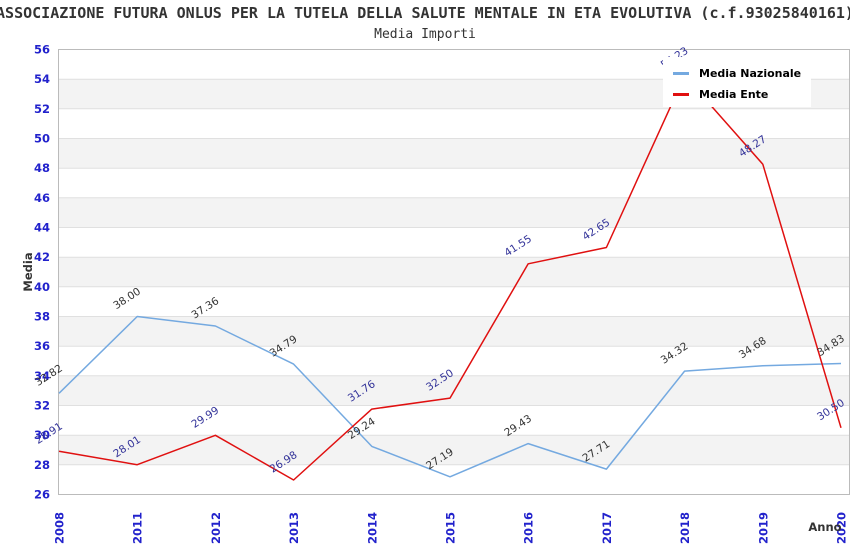  I want to click on x-tick-label: 2015, so click(451, 528).